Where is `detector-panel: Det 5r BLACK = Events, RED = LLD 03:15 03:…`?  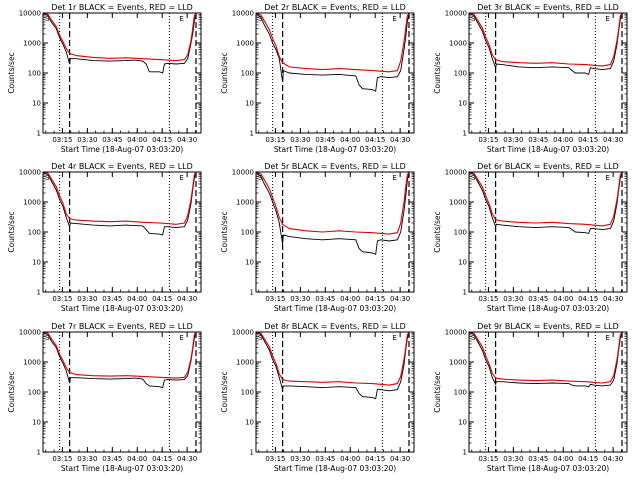 detector-panel: Det 5r BLACK = Events, RED = LLD 03:15 03:… is located at coordinates (317, 237).